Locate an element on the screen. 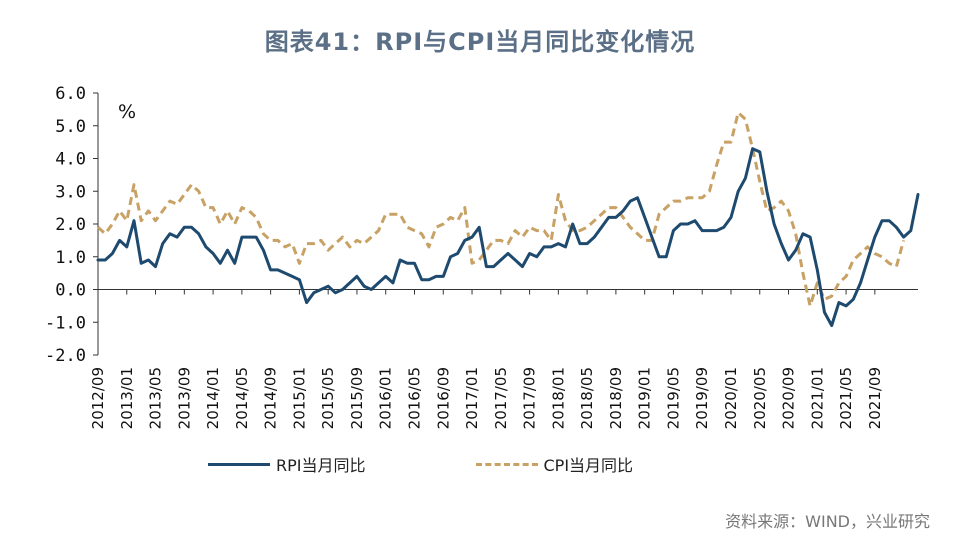  x-tick-label: 2016/01 is located at coordinates (386, 398).